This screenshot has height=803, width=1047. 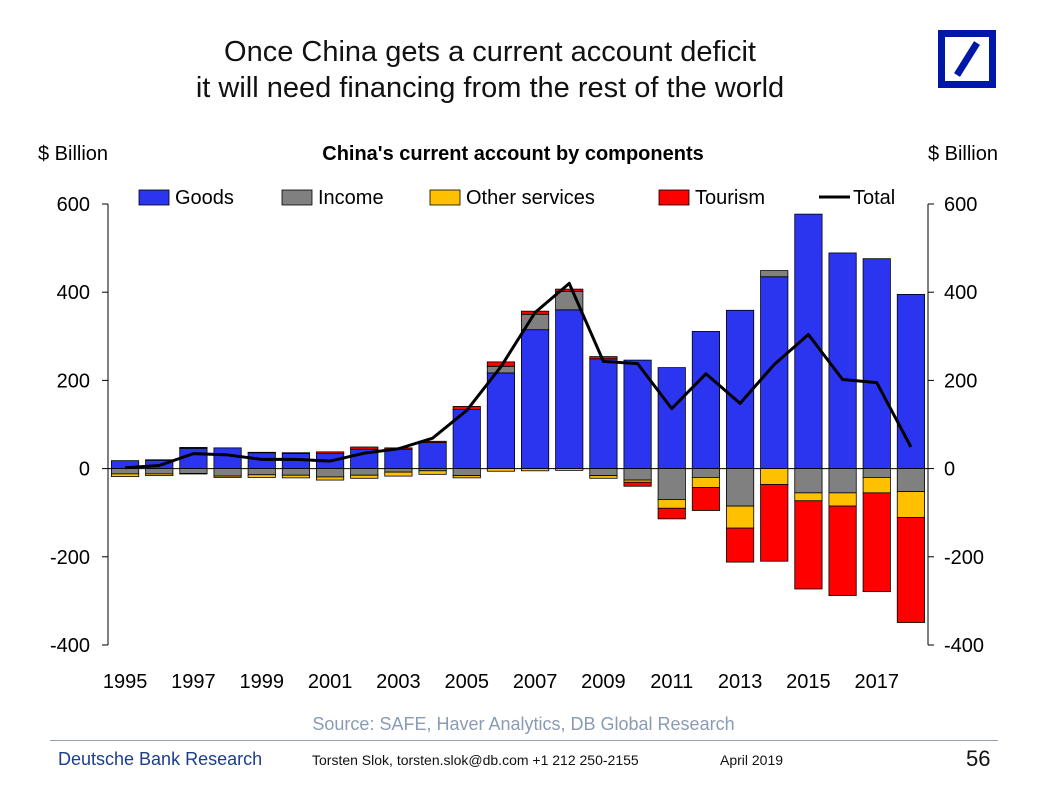 I want to click on bar-goods-2017, so click(x=876, y=363).